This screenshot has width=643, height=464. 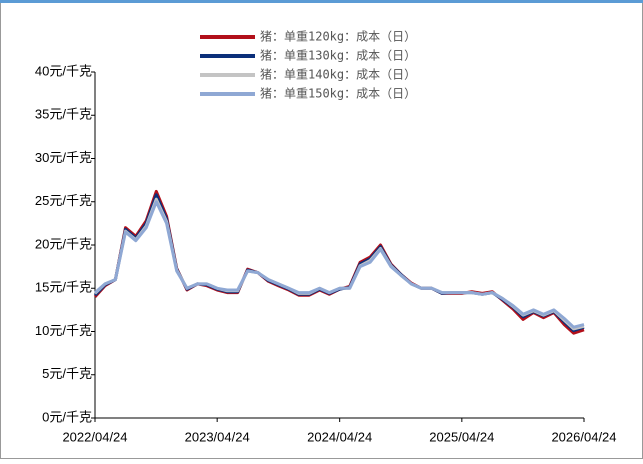 What do you see at coordinates (63, 330) in the screenshot?
I see `y-tick-label: 10元/千克` at bounding box center [63, 330].